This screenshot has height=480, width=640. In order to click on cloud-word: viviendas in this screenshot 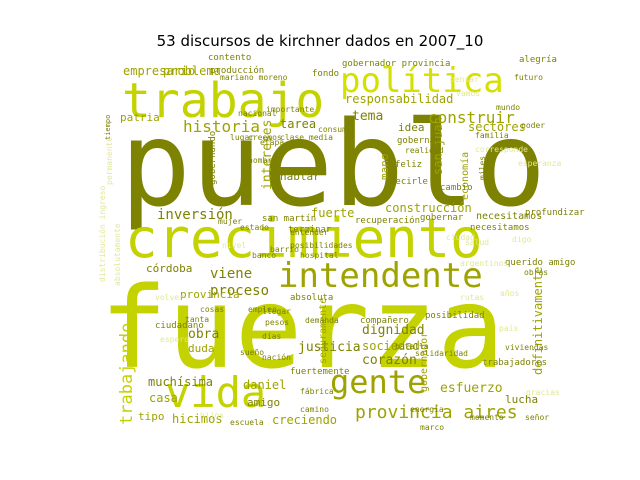, I will do `click(527, 347)`.